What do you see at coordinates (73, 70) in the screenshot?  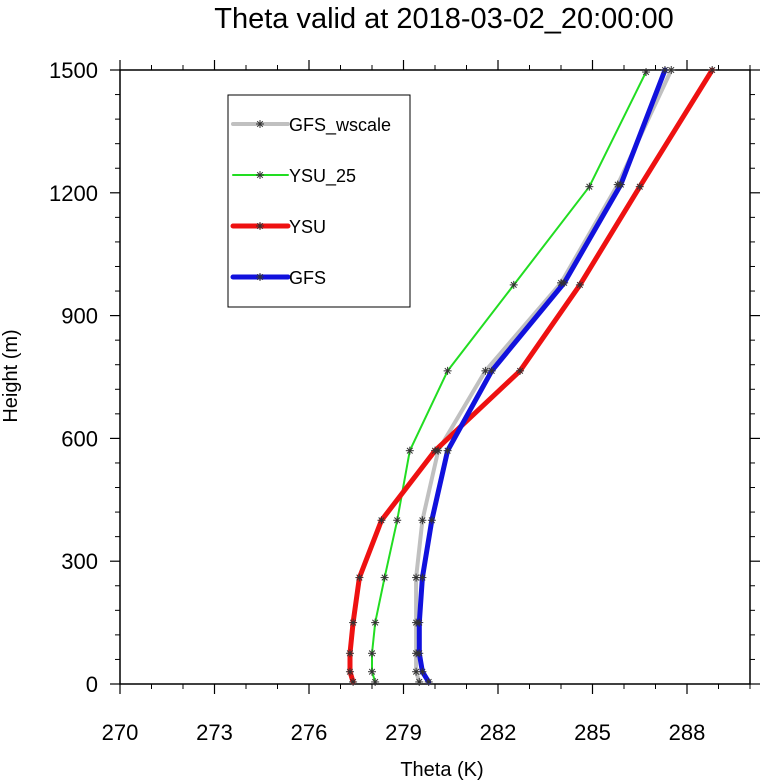 I see `y-tick-label: 1500` at bounding box center [73, 70].